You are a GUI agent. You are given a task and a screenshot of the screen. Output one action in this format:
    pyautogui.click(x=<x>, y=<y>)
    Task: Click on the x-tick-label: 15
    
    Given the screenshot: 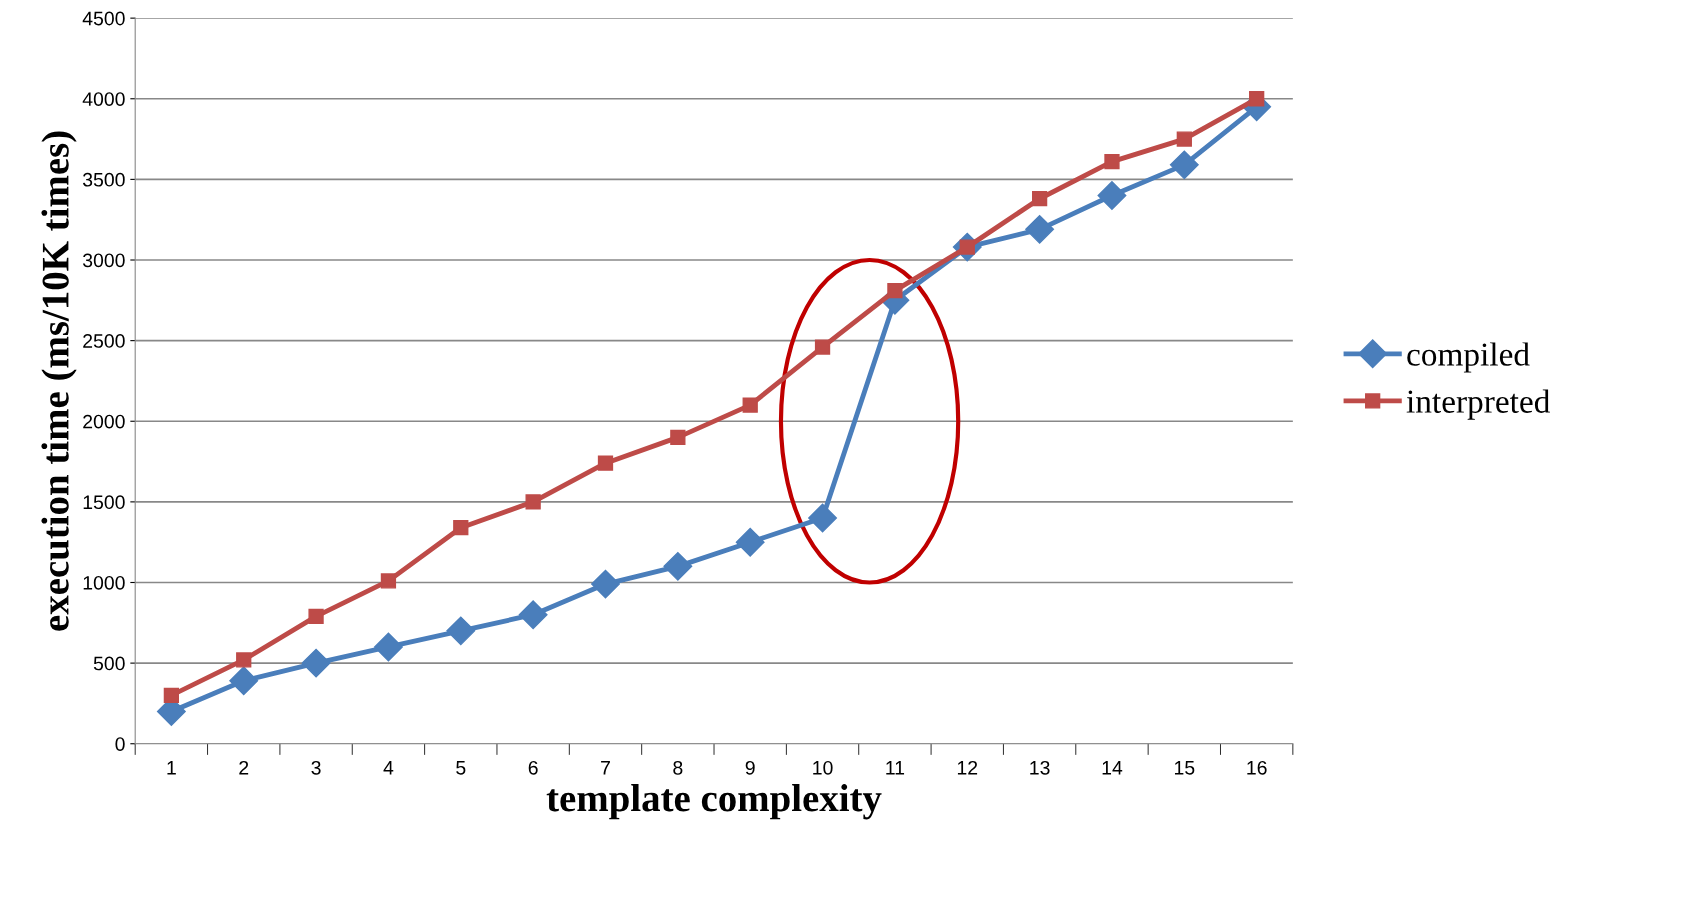 What is the action you would take?
    pyautogui.click(x=1184, y=768)
    